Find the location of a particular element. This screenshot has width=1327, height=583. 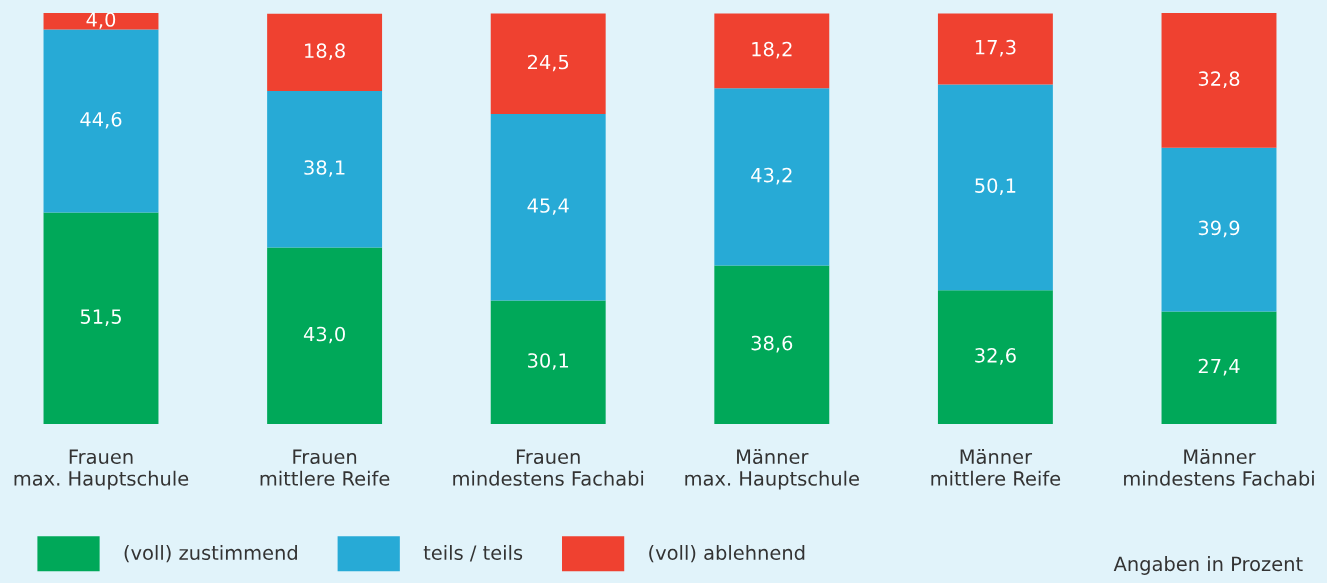

data-label: 38,1 is located at coordinates (324, 168).